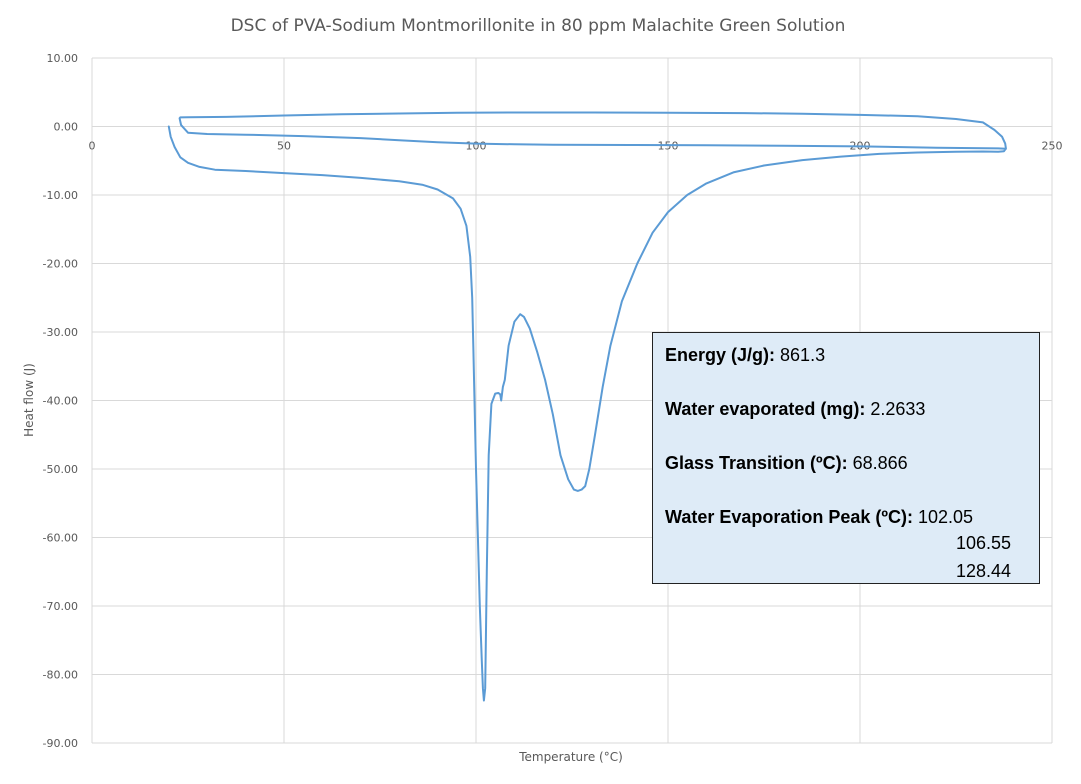 The height and width of the screenshot is (784, 1081). I want to click on y-tick-label: -90.00, so click(60, 743).